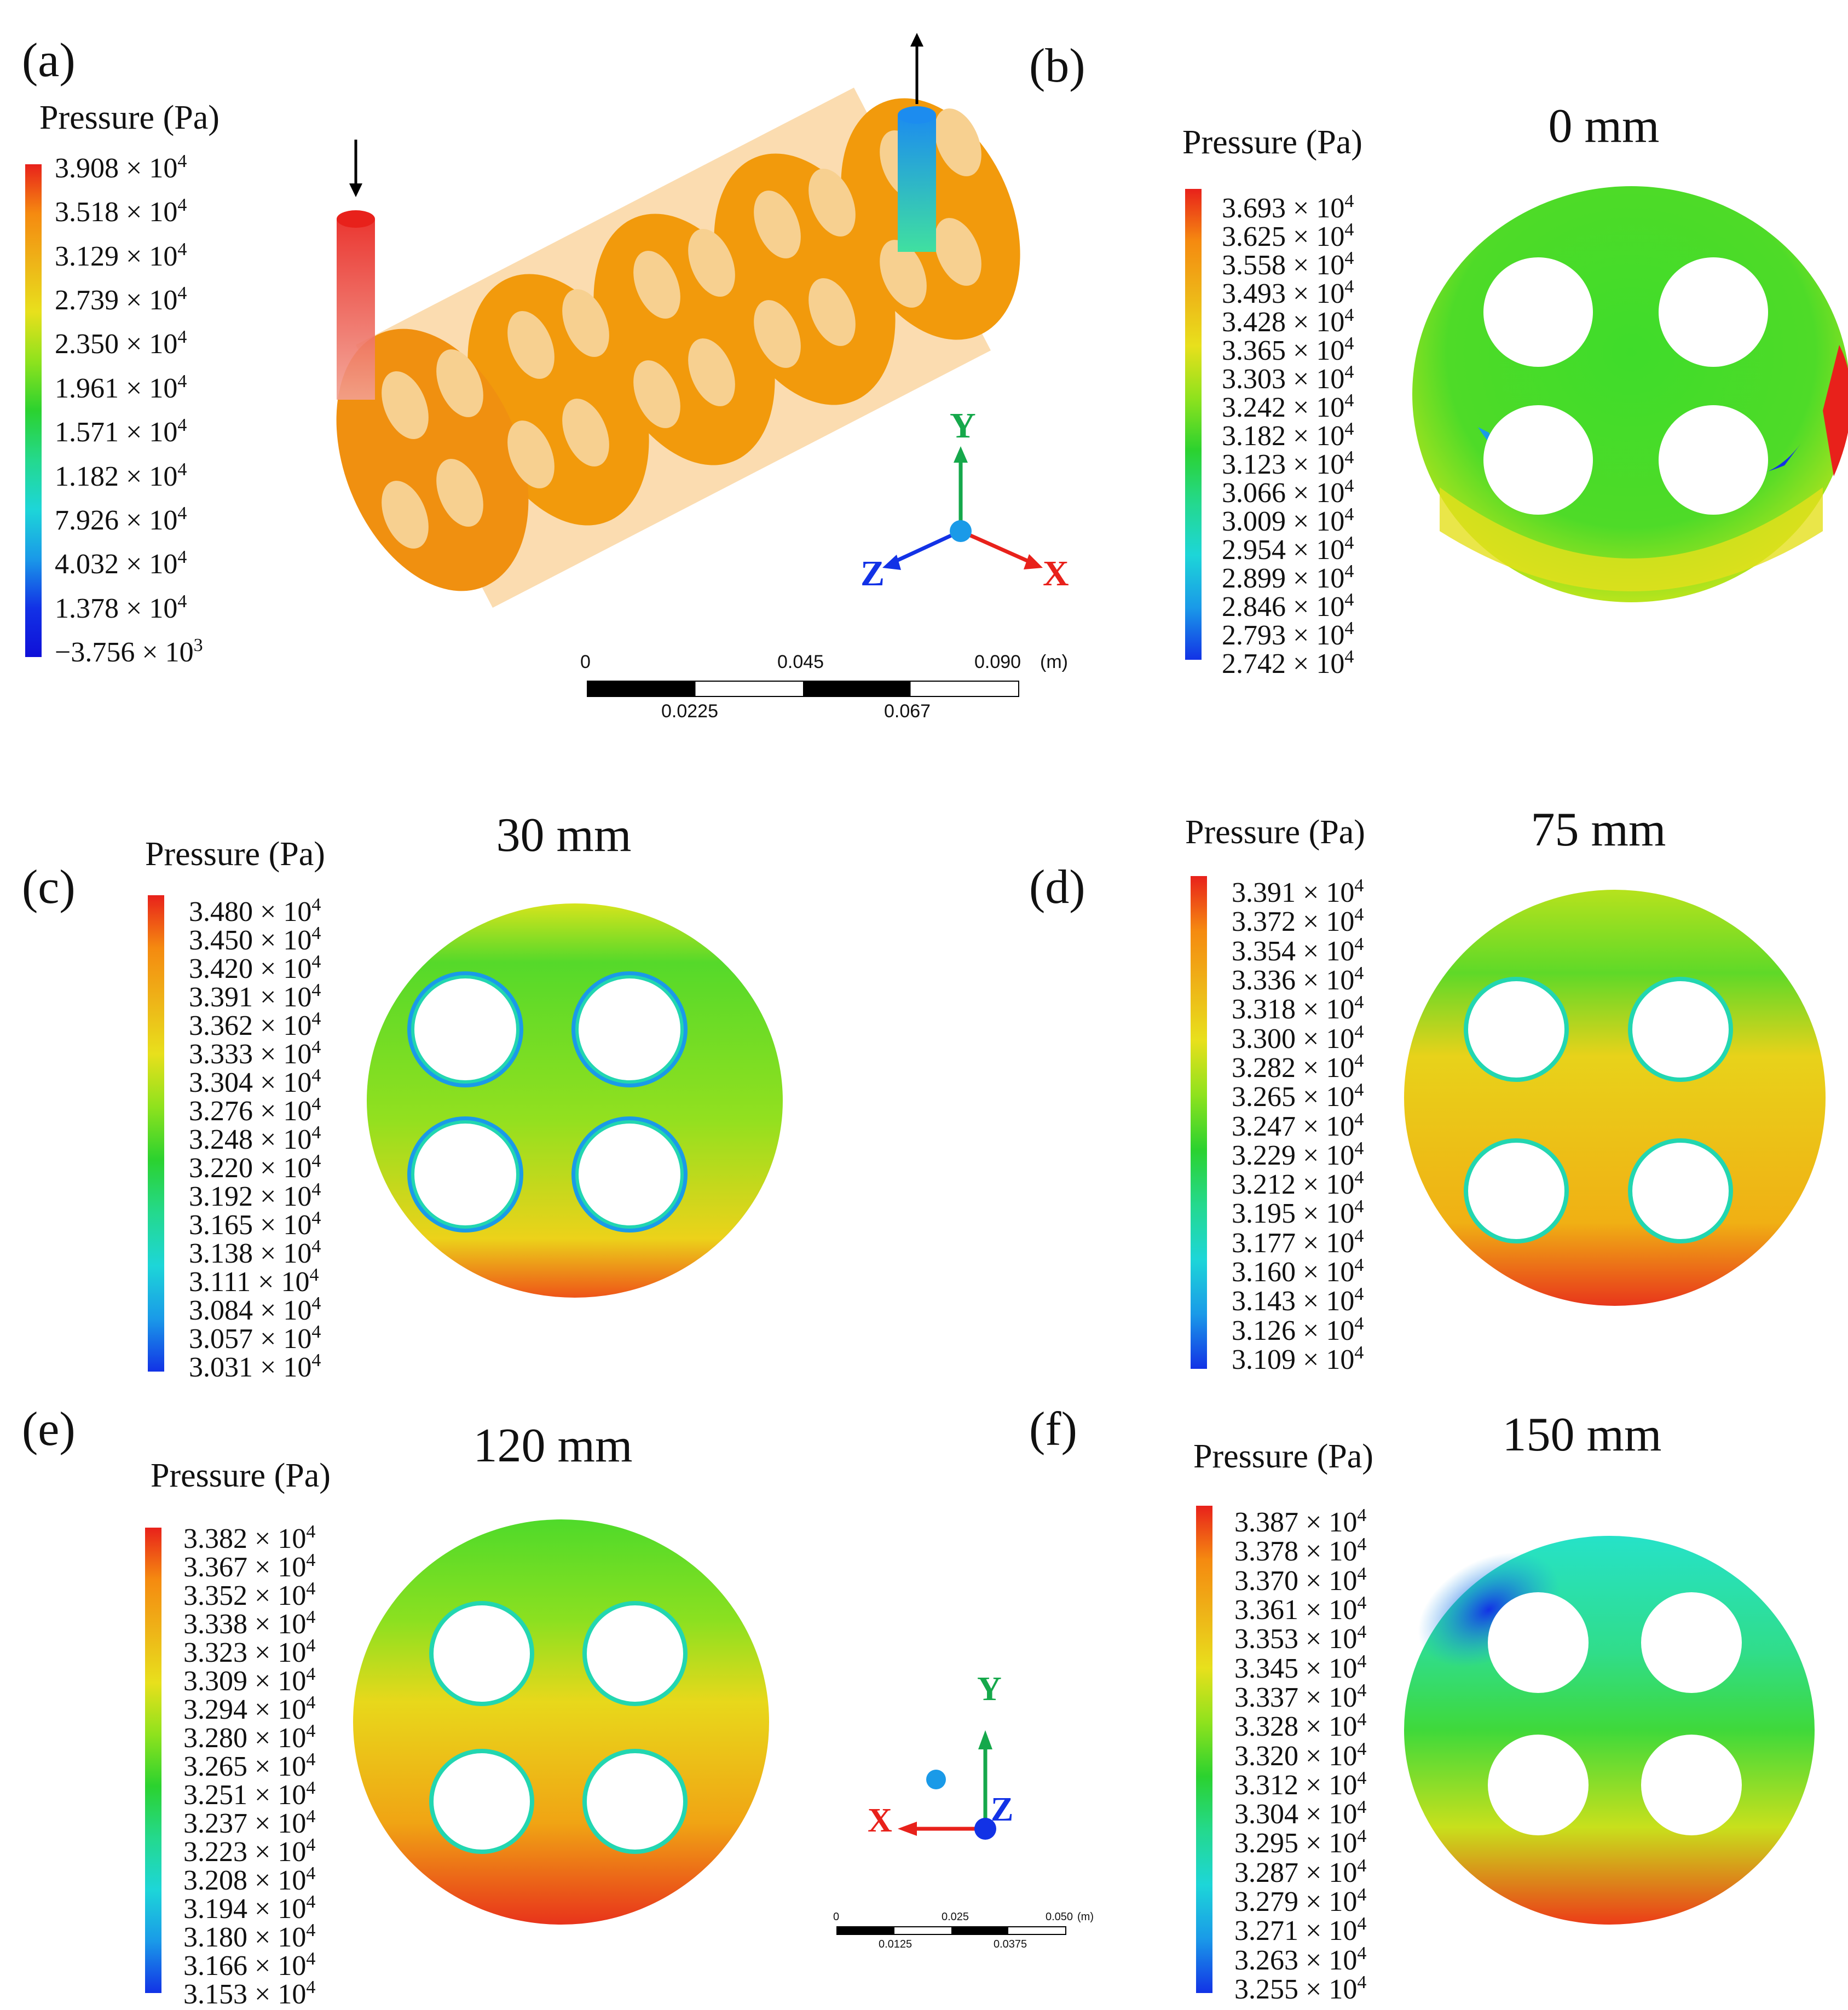 This screenshot has height=2010, width=1848. Describe the element at coordinates (1298, 950) in the screenshot. I see `colorbar-tick-label: 3.354 × 10⁴` at that location.